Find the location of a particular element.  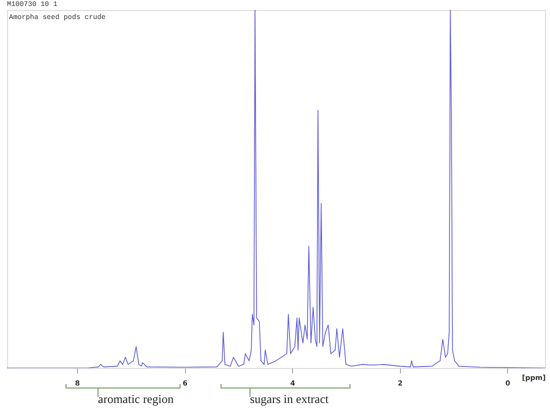

text: aromatic region is located at coordinates (136, 399).